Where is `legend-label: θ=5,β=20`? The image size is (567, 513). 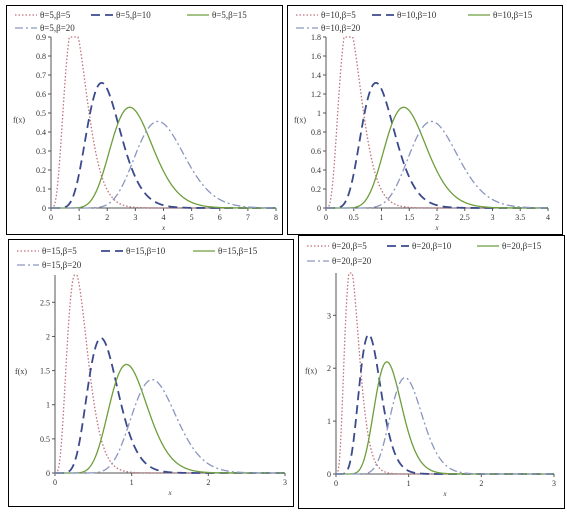
legend-label: θ=5,β=20 is located at coordinates (57, 28).